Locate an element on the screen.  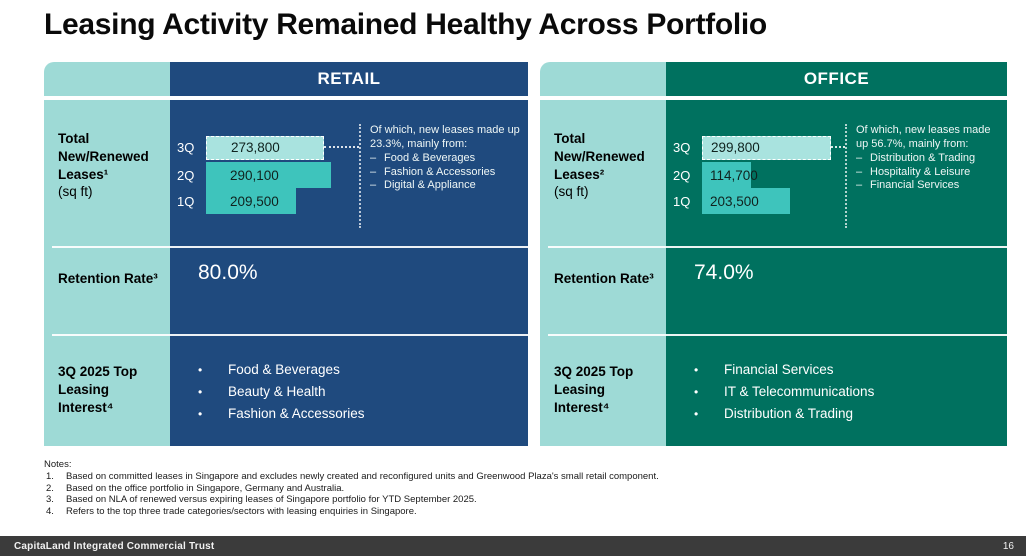
bar-2q: 114,700 is located at coordinates (730, 175).